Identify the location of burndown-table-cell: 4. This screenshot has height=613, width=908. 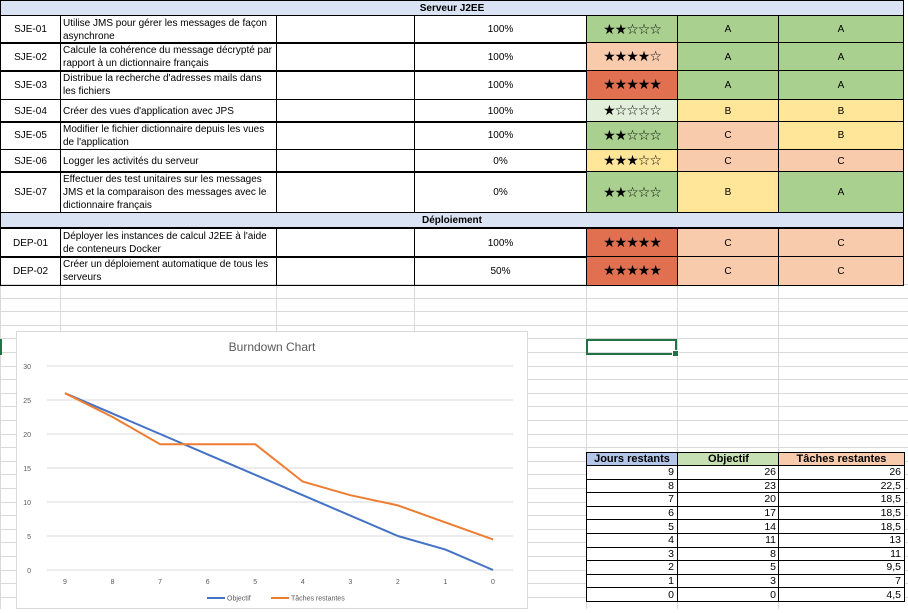
(632, 540).